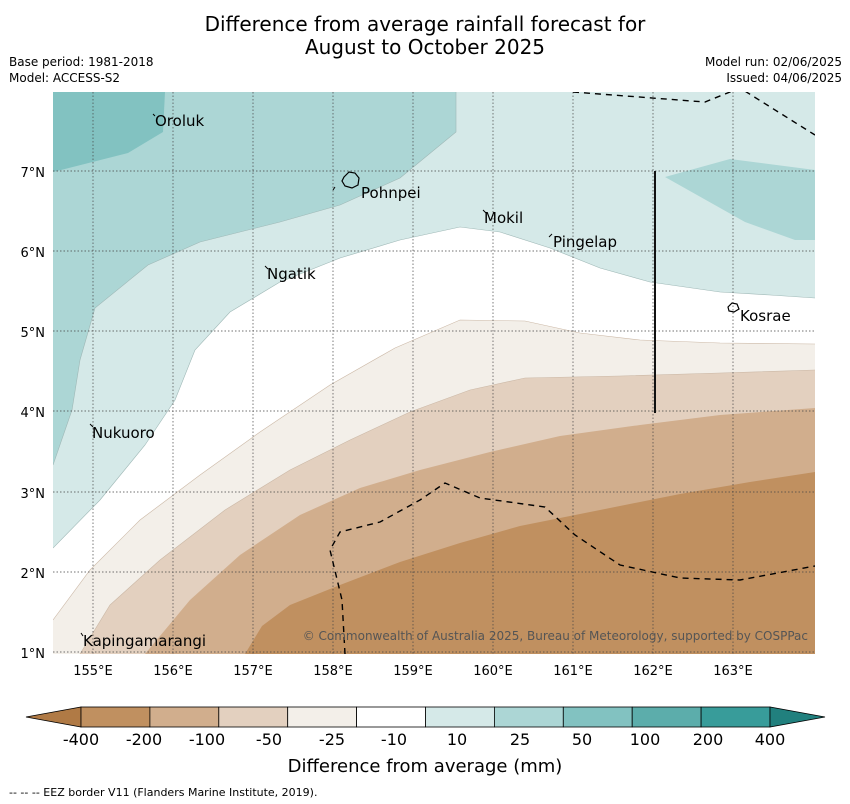  Describe the element at coordinates (653, 671) in the screenshot. I see `lon-tick: 162°E` at that location.